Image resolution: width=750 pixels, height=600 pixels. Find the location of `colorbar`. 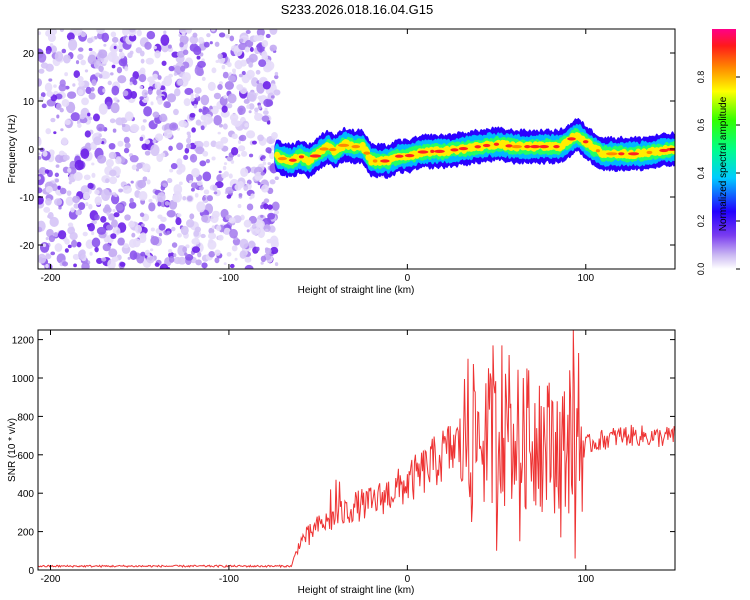

colorbar is located at coordinates (724, 149).